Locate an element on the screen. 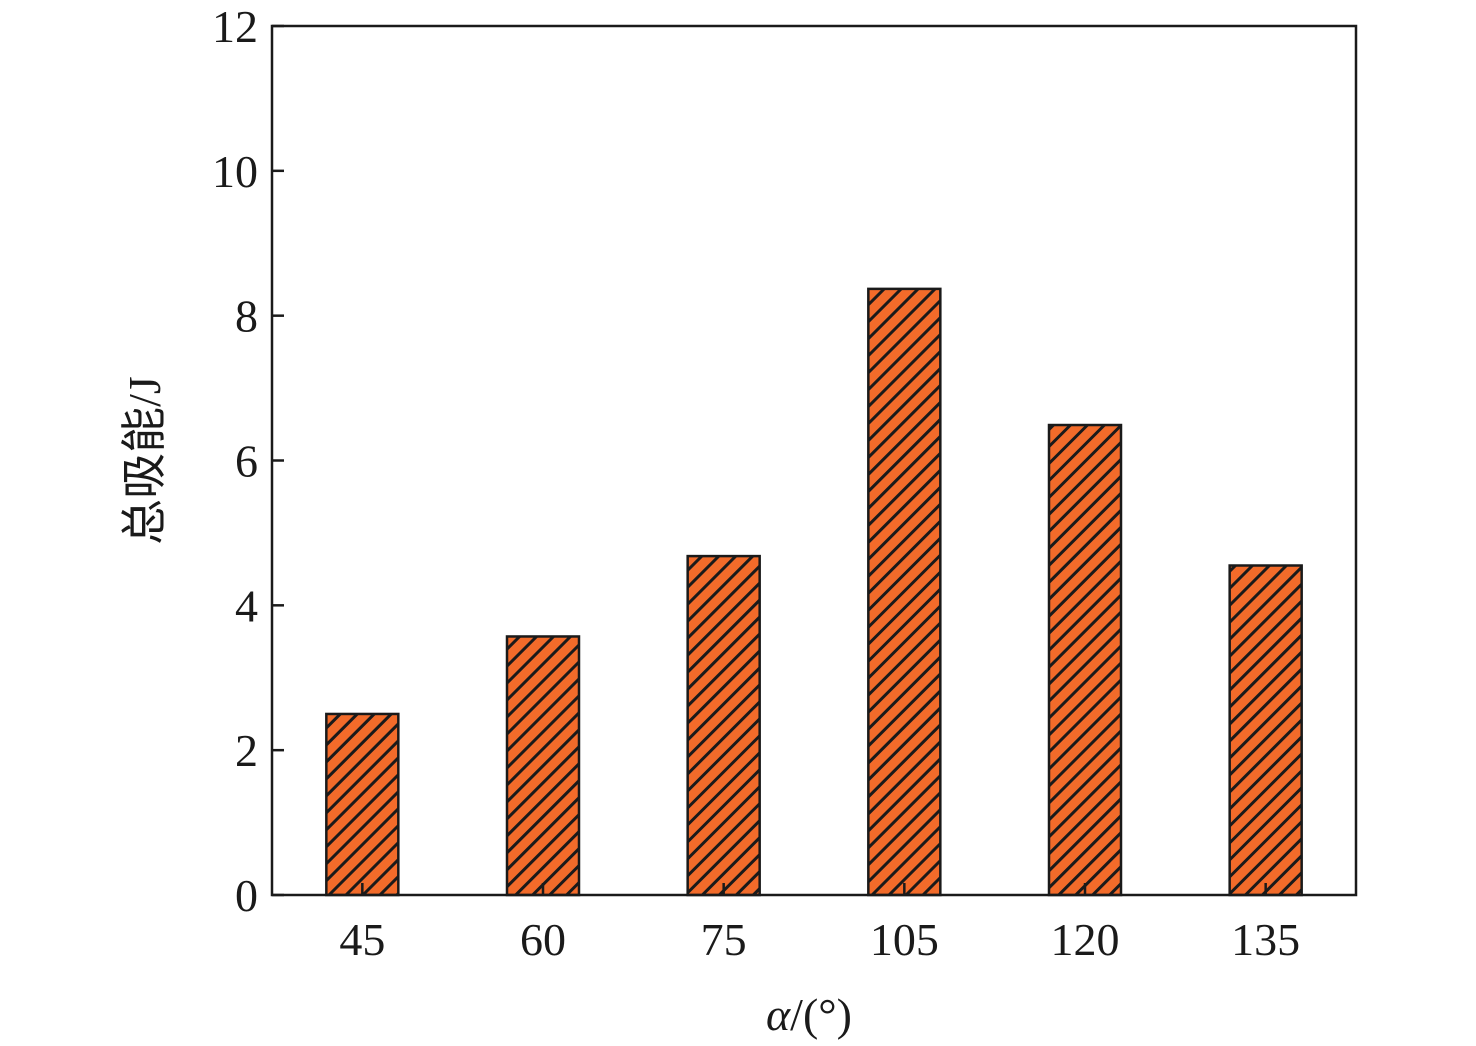 Image resolution: width=1476 pixels, height=1046 pixels. y-tick-label-6: 6 is located at coordinates (246, 461).